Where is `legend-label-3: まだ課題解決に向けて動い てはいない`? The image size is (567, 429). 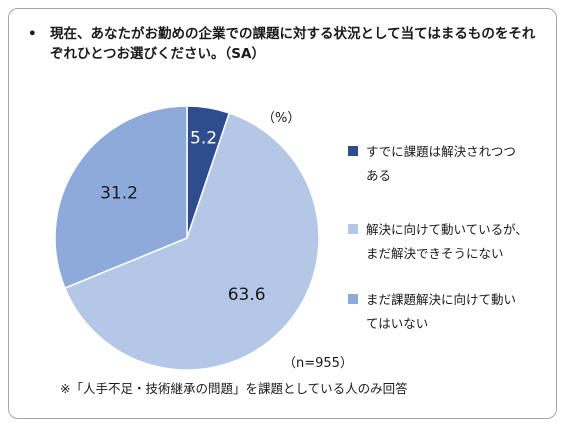 legend-label-3: まだ課題解決に向けて動い てはいない is located at coordinates (441, 311).